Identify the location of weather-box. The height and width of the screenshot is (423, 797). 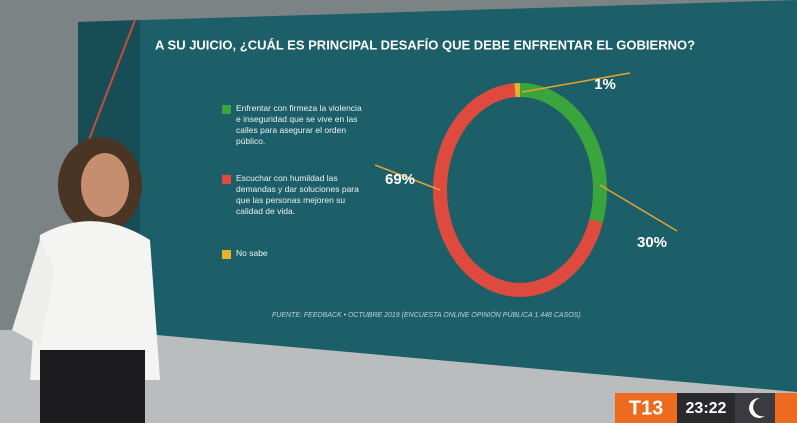
(755, 408).